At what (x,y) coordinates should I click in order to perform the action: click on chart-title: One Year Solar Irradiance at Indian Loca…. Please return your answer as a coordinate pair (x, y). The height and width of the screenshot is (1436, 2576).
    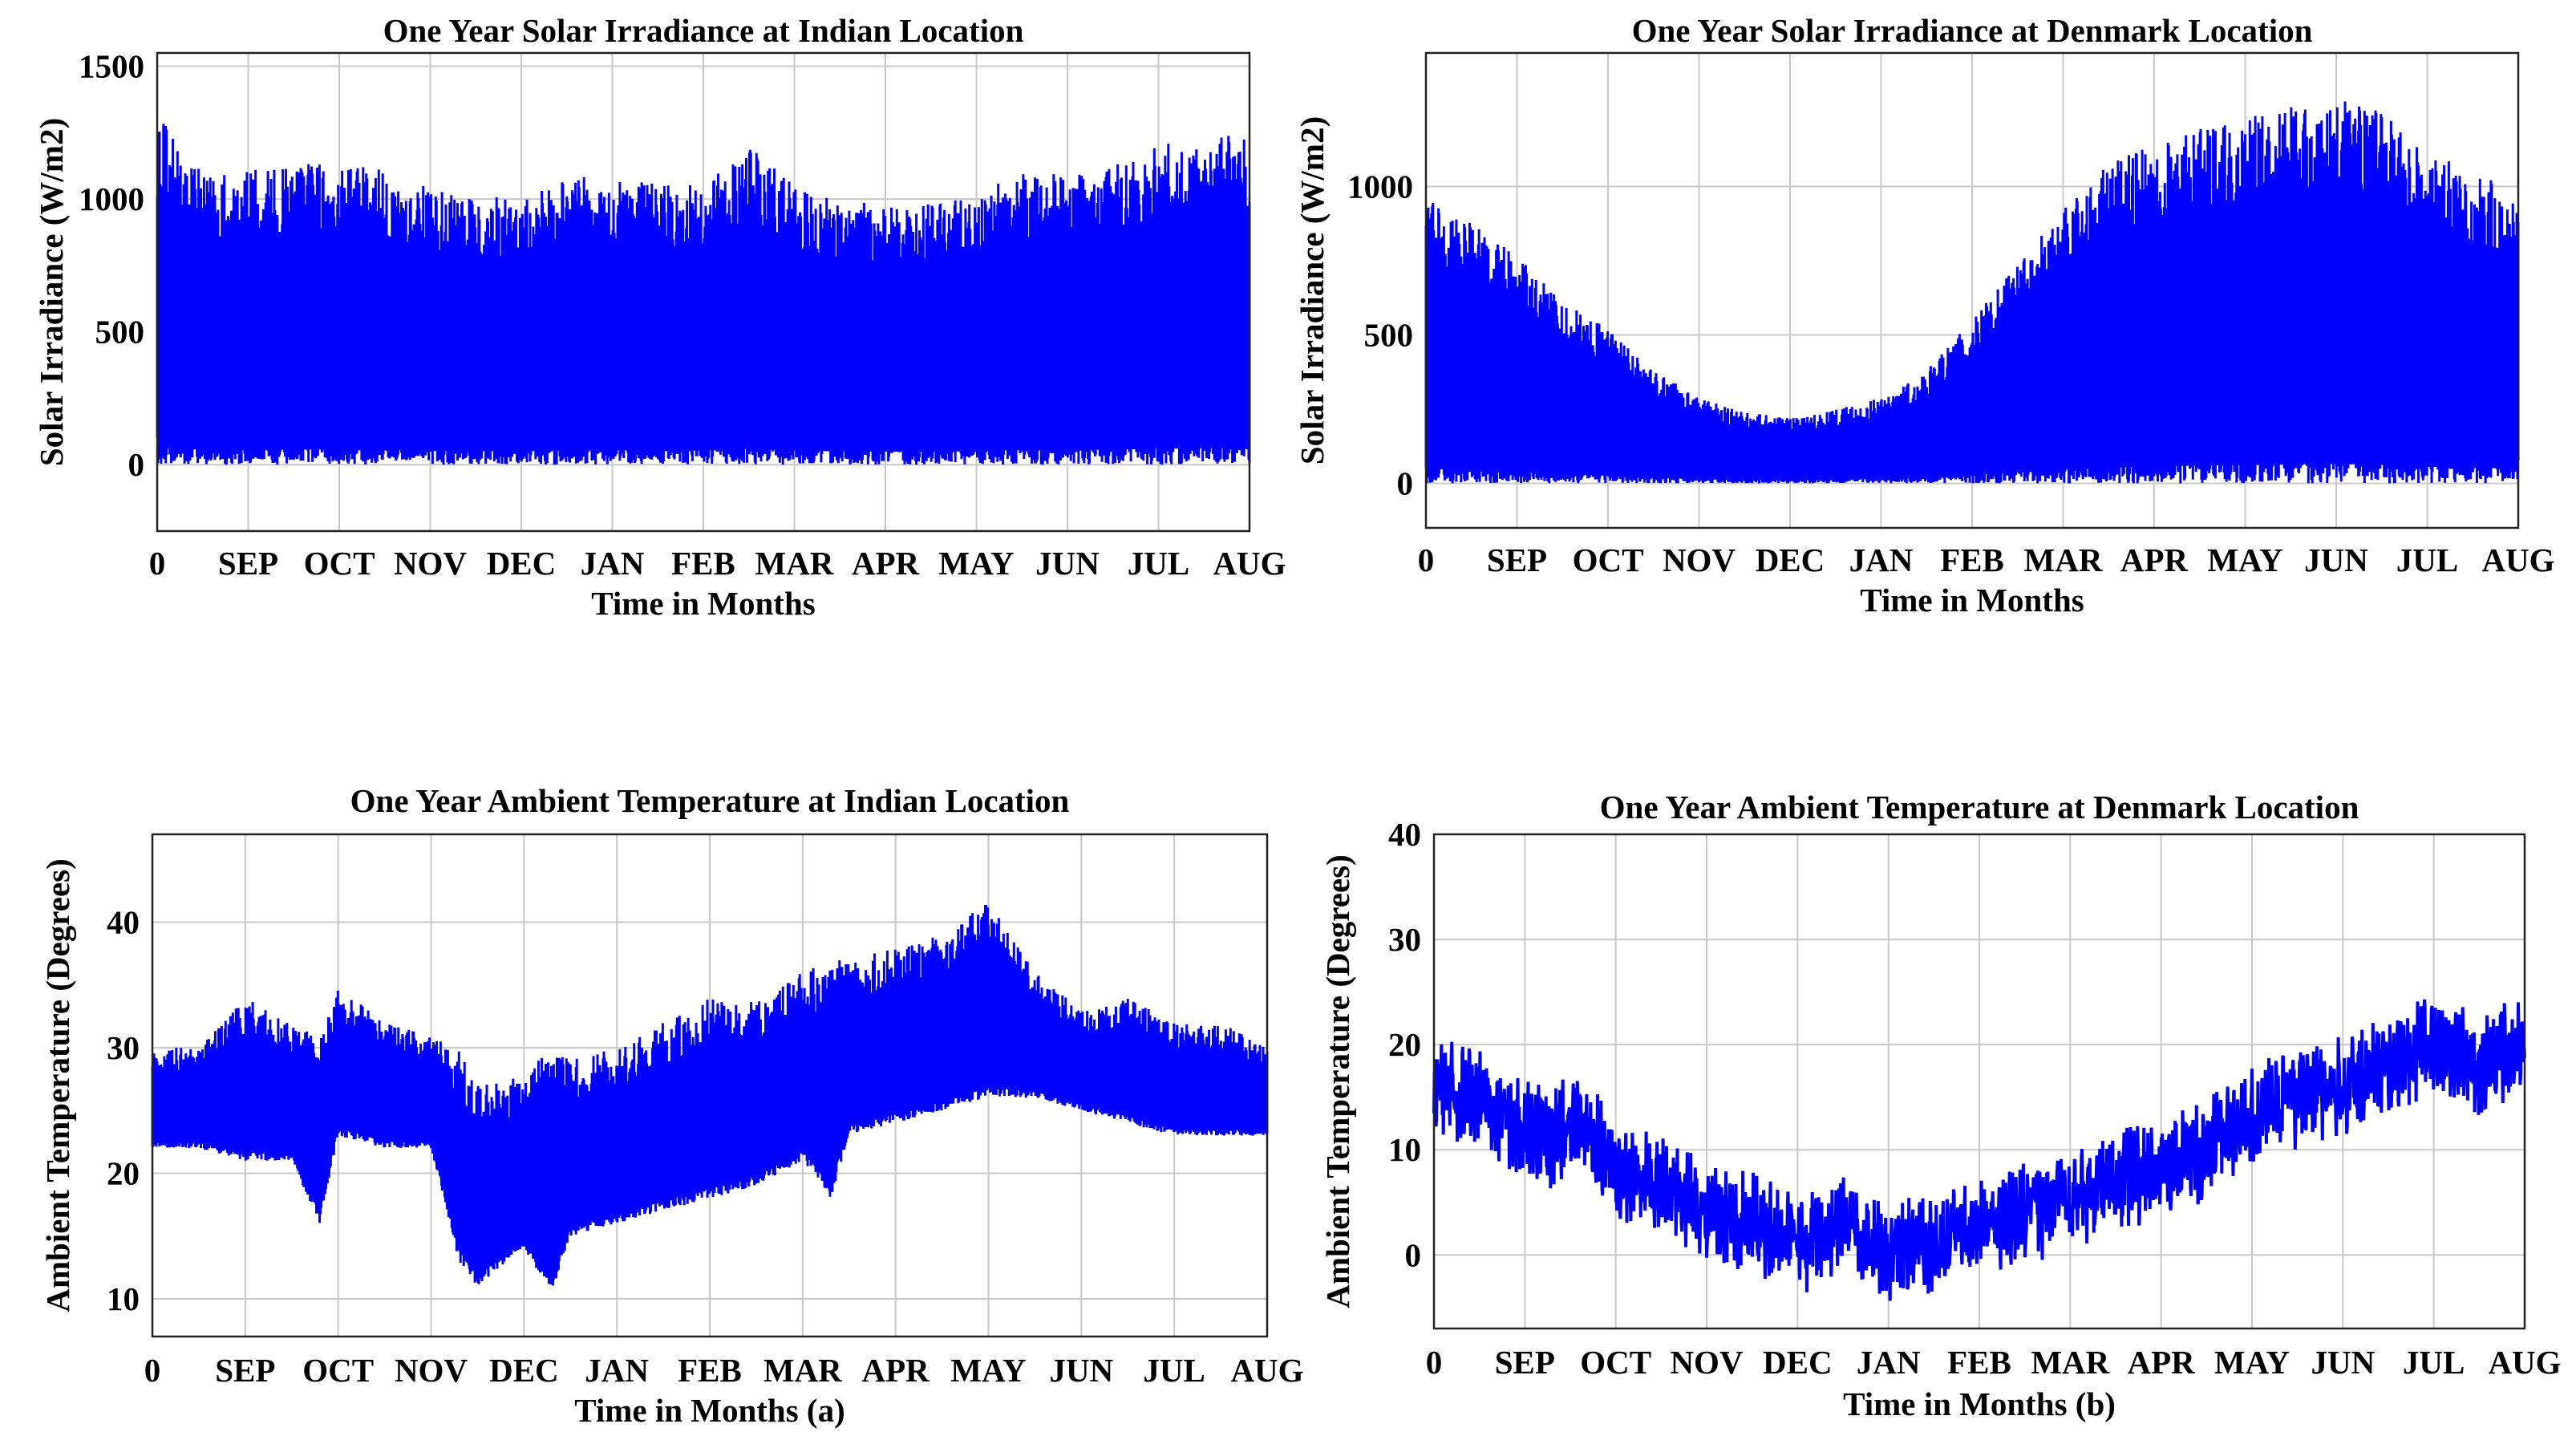
    Looking at the image, I should click on (703, 30).